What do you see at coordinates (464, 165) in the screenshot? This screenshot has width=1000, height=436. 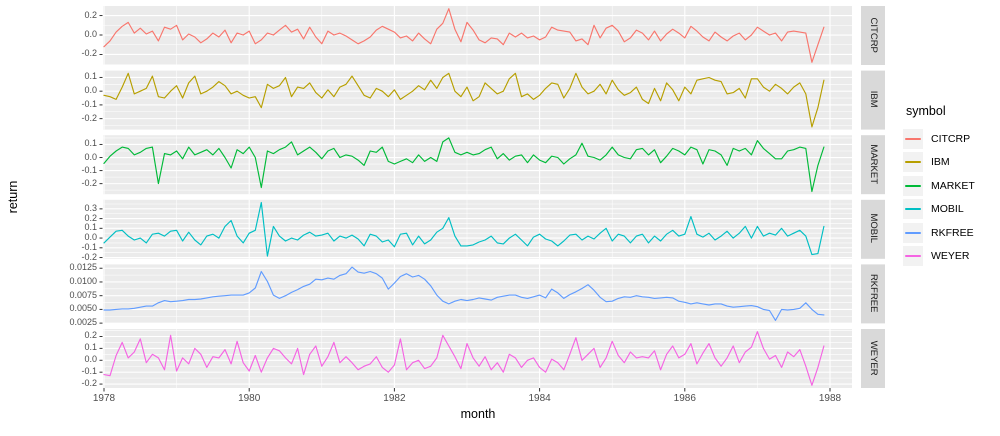 I see `series-line-MARKET` at bounding box center [464, 165].